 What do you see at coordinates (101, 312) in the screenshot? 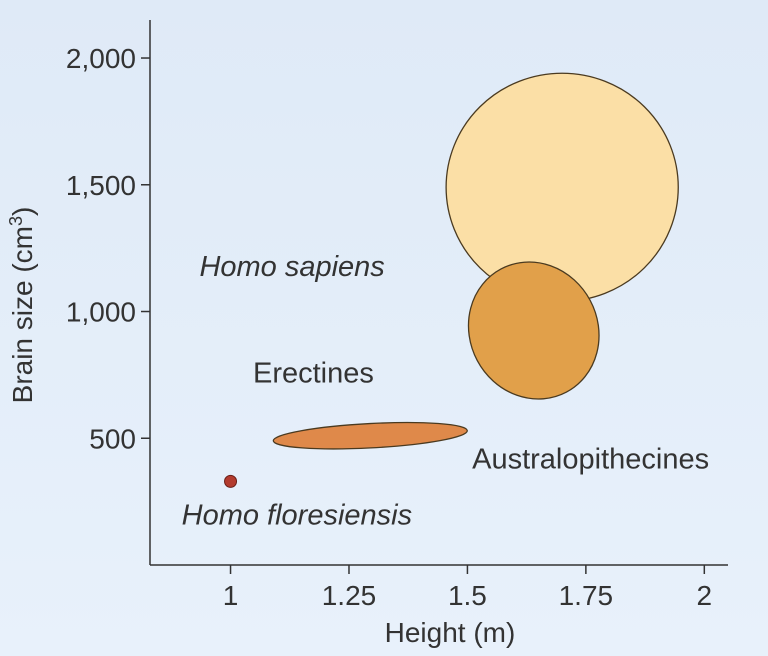
I see `y-tick-label: 1,000` at bounding box center [101, 312].